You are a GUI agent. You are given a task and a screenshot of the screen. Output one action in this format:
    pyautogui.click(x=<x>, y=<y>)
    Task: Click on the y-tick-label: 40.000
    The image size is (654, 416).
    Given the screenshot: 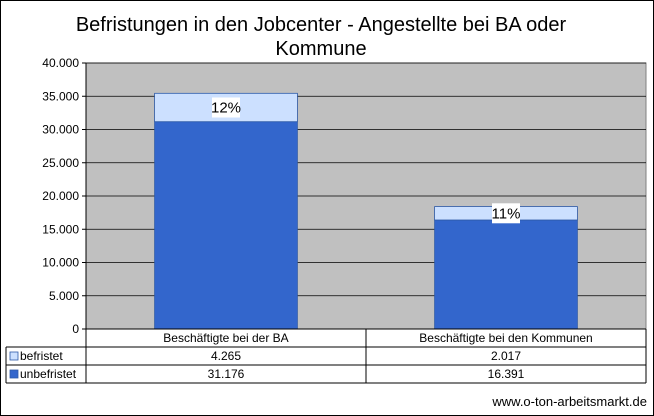 What is the action you would take?
    pyautogui.click(x=60, y=63)
    